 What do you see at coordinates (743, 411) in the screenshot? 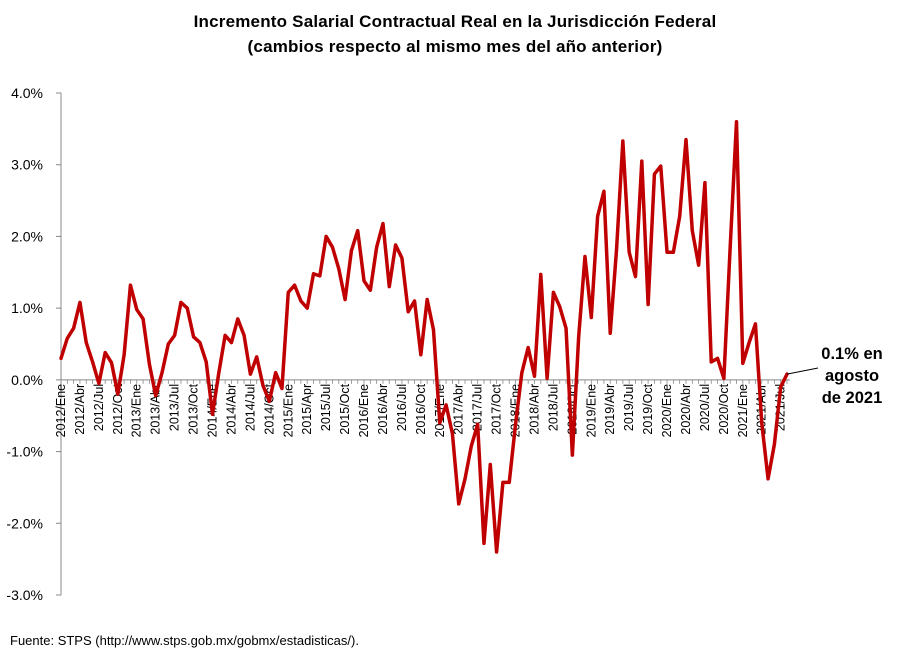
I see `x-tick-label: 2021/Ene` at bounding box center [743, 411].